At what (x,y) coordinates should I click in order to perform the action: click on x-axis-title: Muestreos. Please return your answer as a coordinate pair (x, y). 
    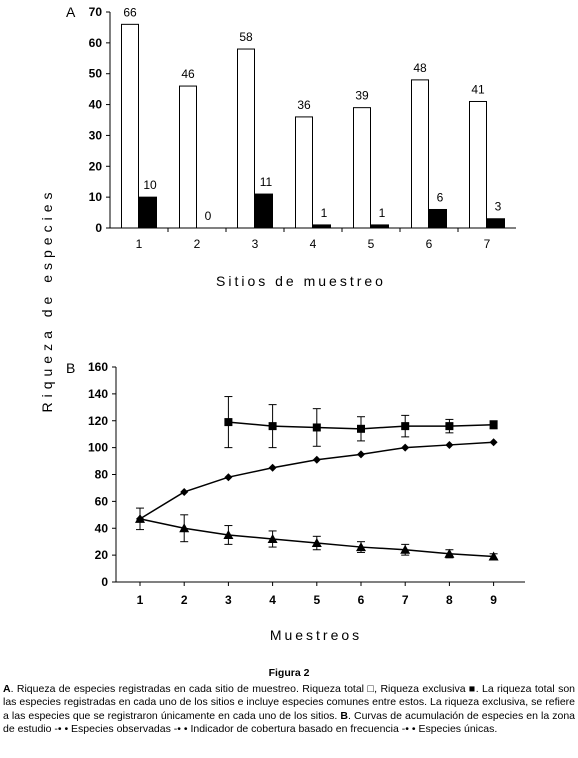
    Looking at the image, I should click on (316, 635).